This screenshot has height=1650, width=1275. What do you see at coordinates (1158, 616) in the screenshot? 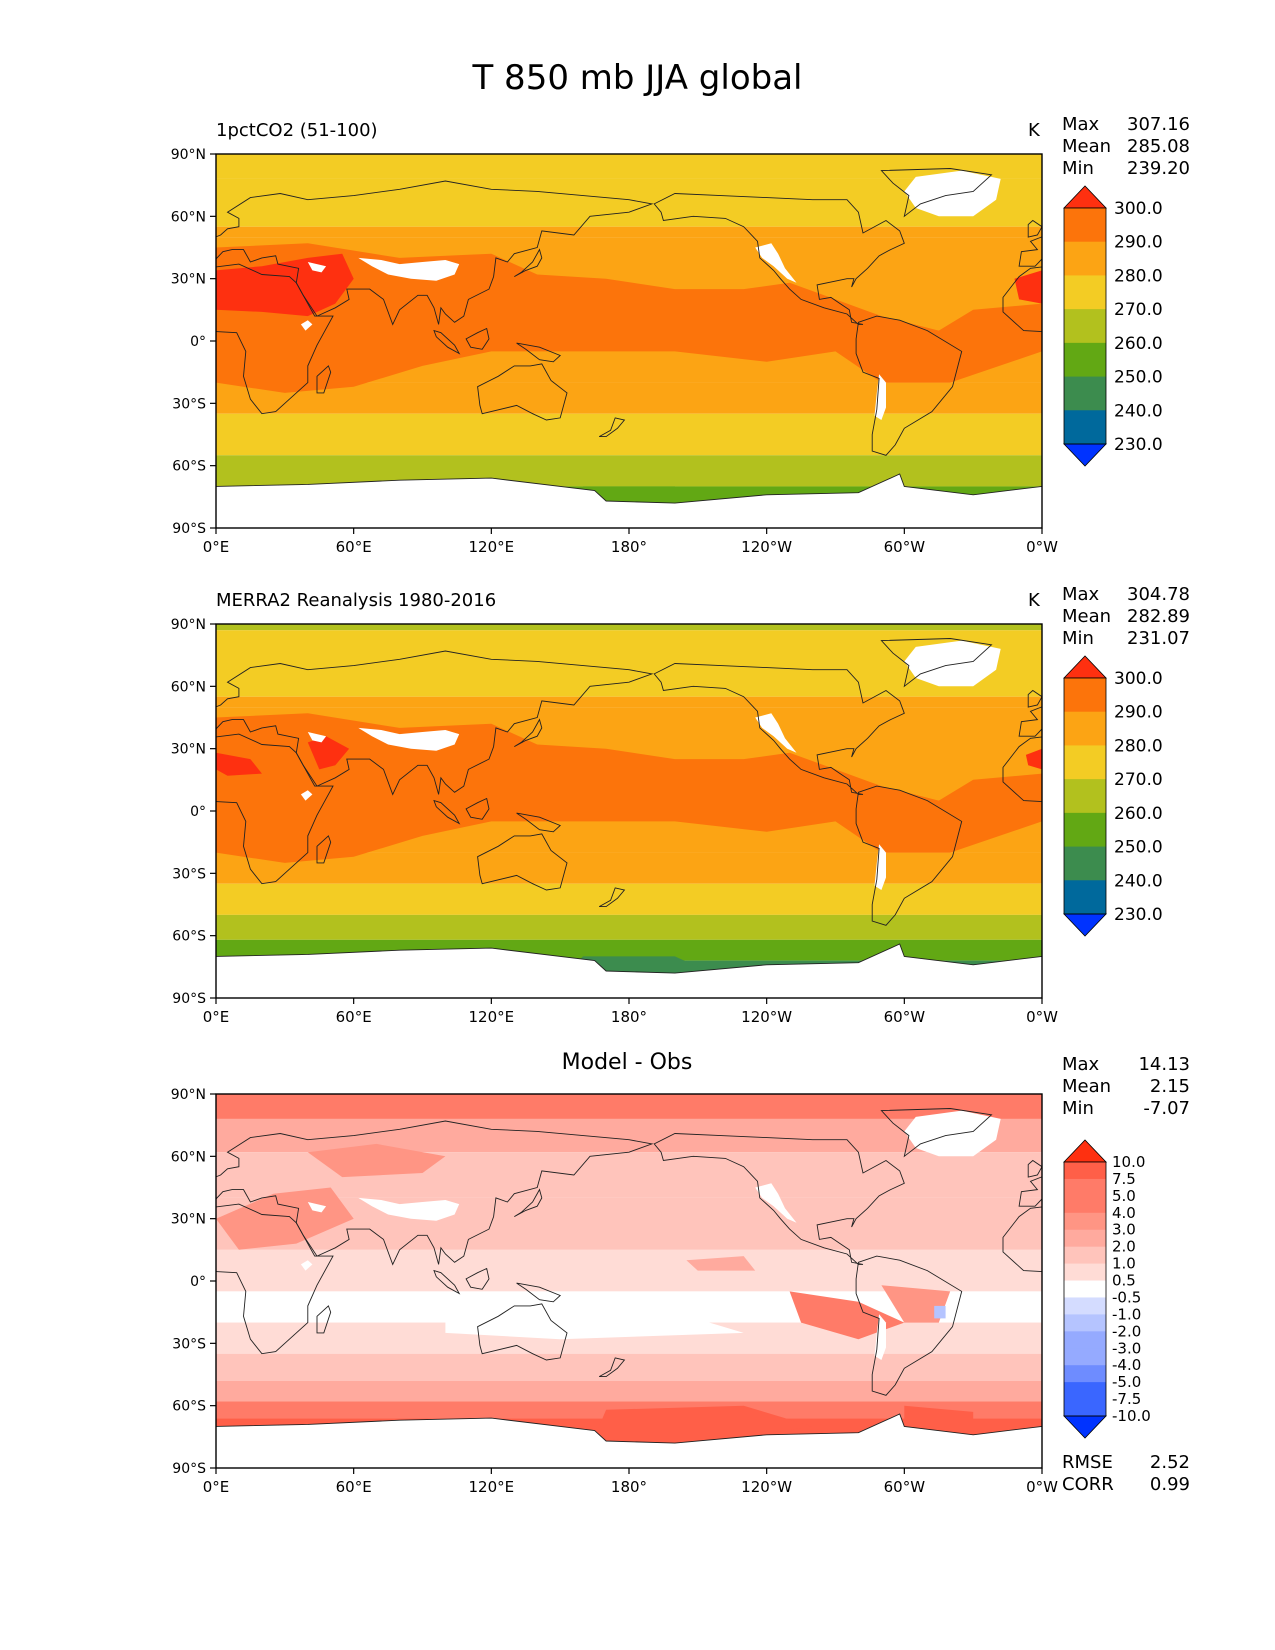
I see `stat-mean-value: 282.89` at bounding box center [1158, 616].